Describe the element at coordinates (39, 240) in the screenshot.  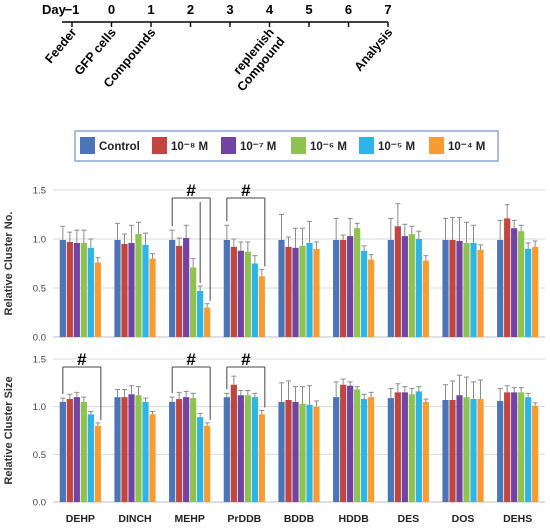
I see `y-tick-label: 1.0` at that location.